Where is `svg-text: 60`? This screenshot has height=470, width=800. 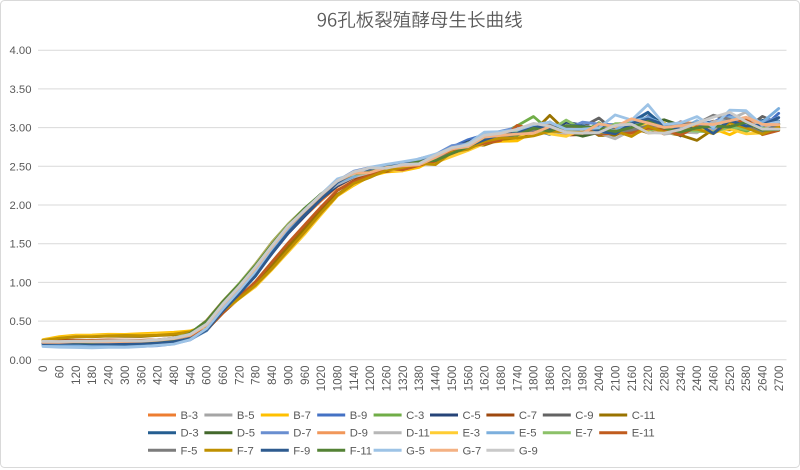
svg-text: 60 is located at coordinates (59, 372).